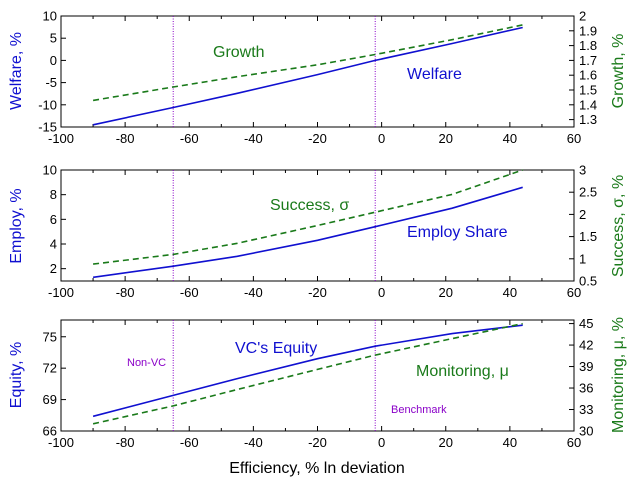  Describe the element at coordinates (588, 281) in the screenshot. I see `right-y-tick-label: 0.5` at that location.